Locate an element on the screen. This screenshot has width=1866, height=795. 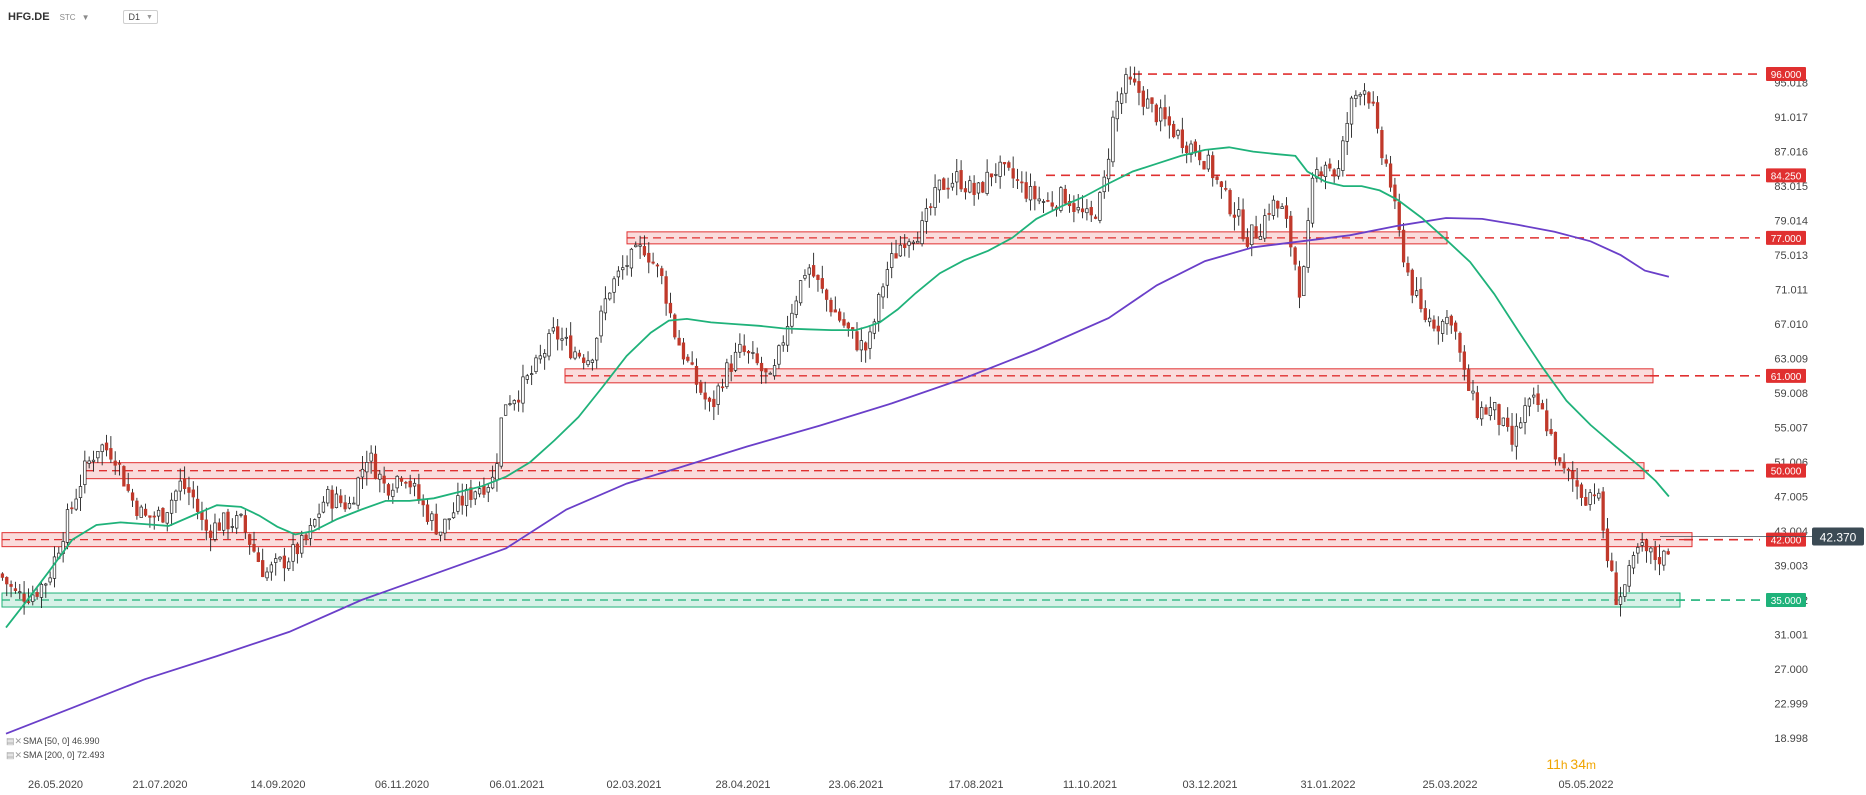
symbol-dropdown-icon: ▼ is located at coordinates (85, 17).